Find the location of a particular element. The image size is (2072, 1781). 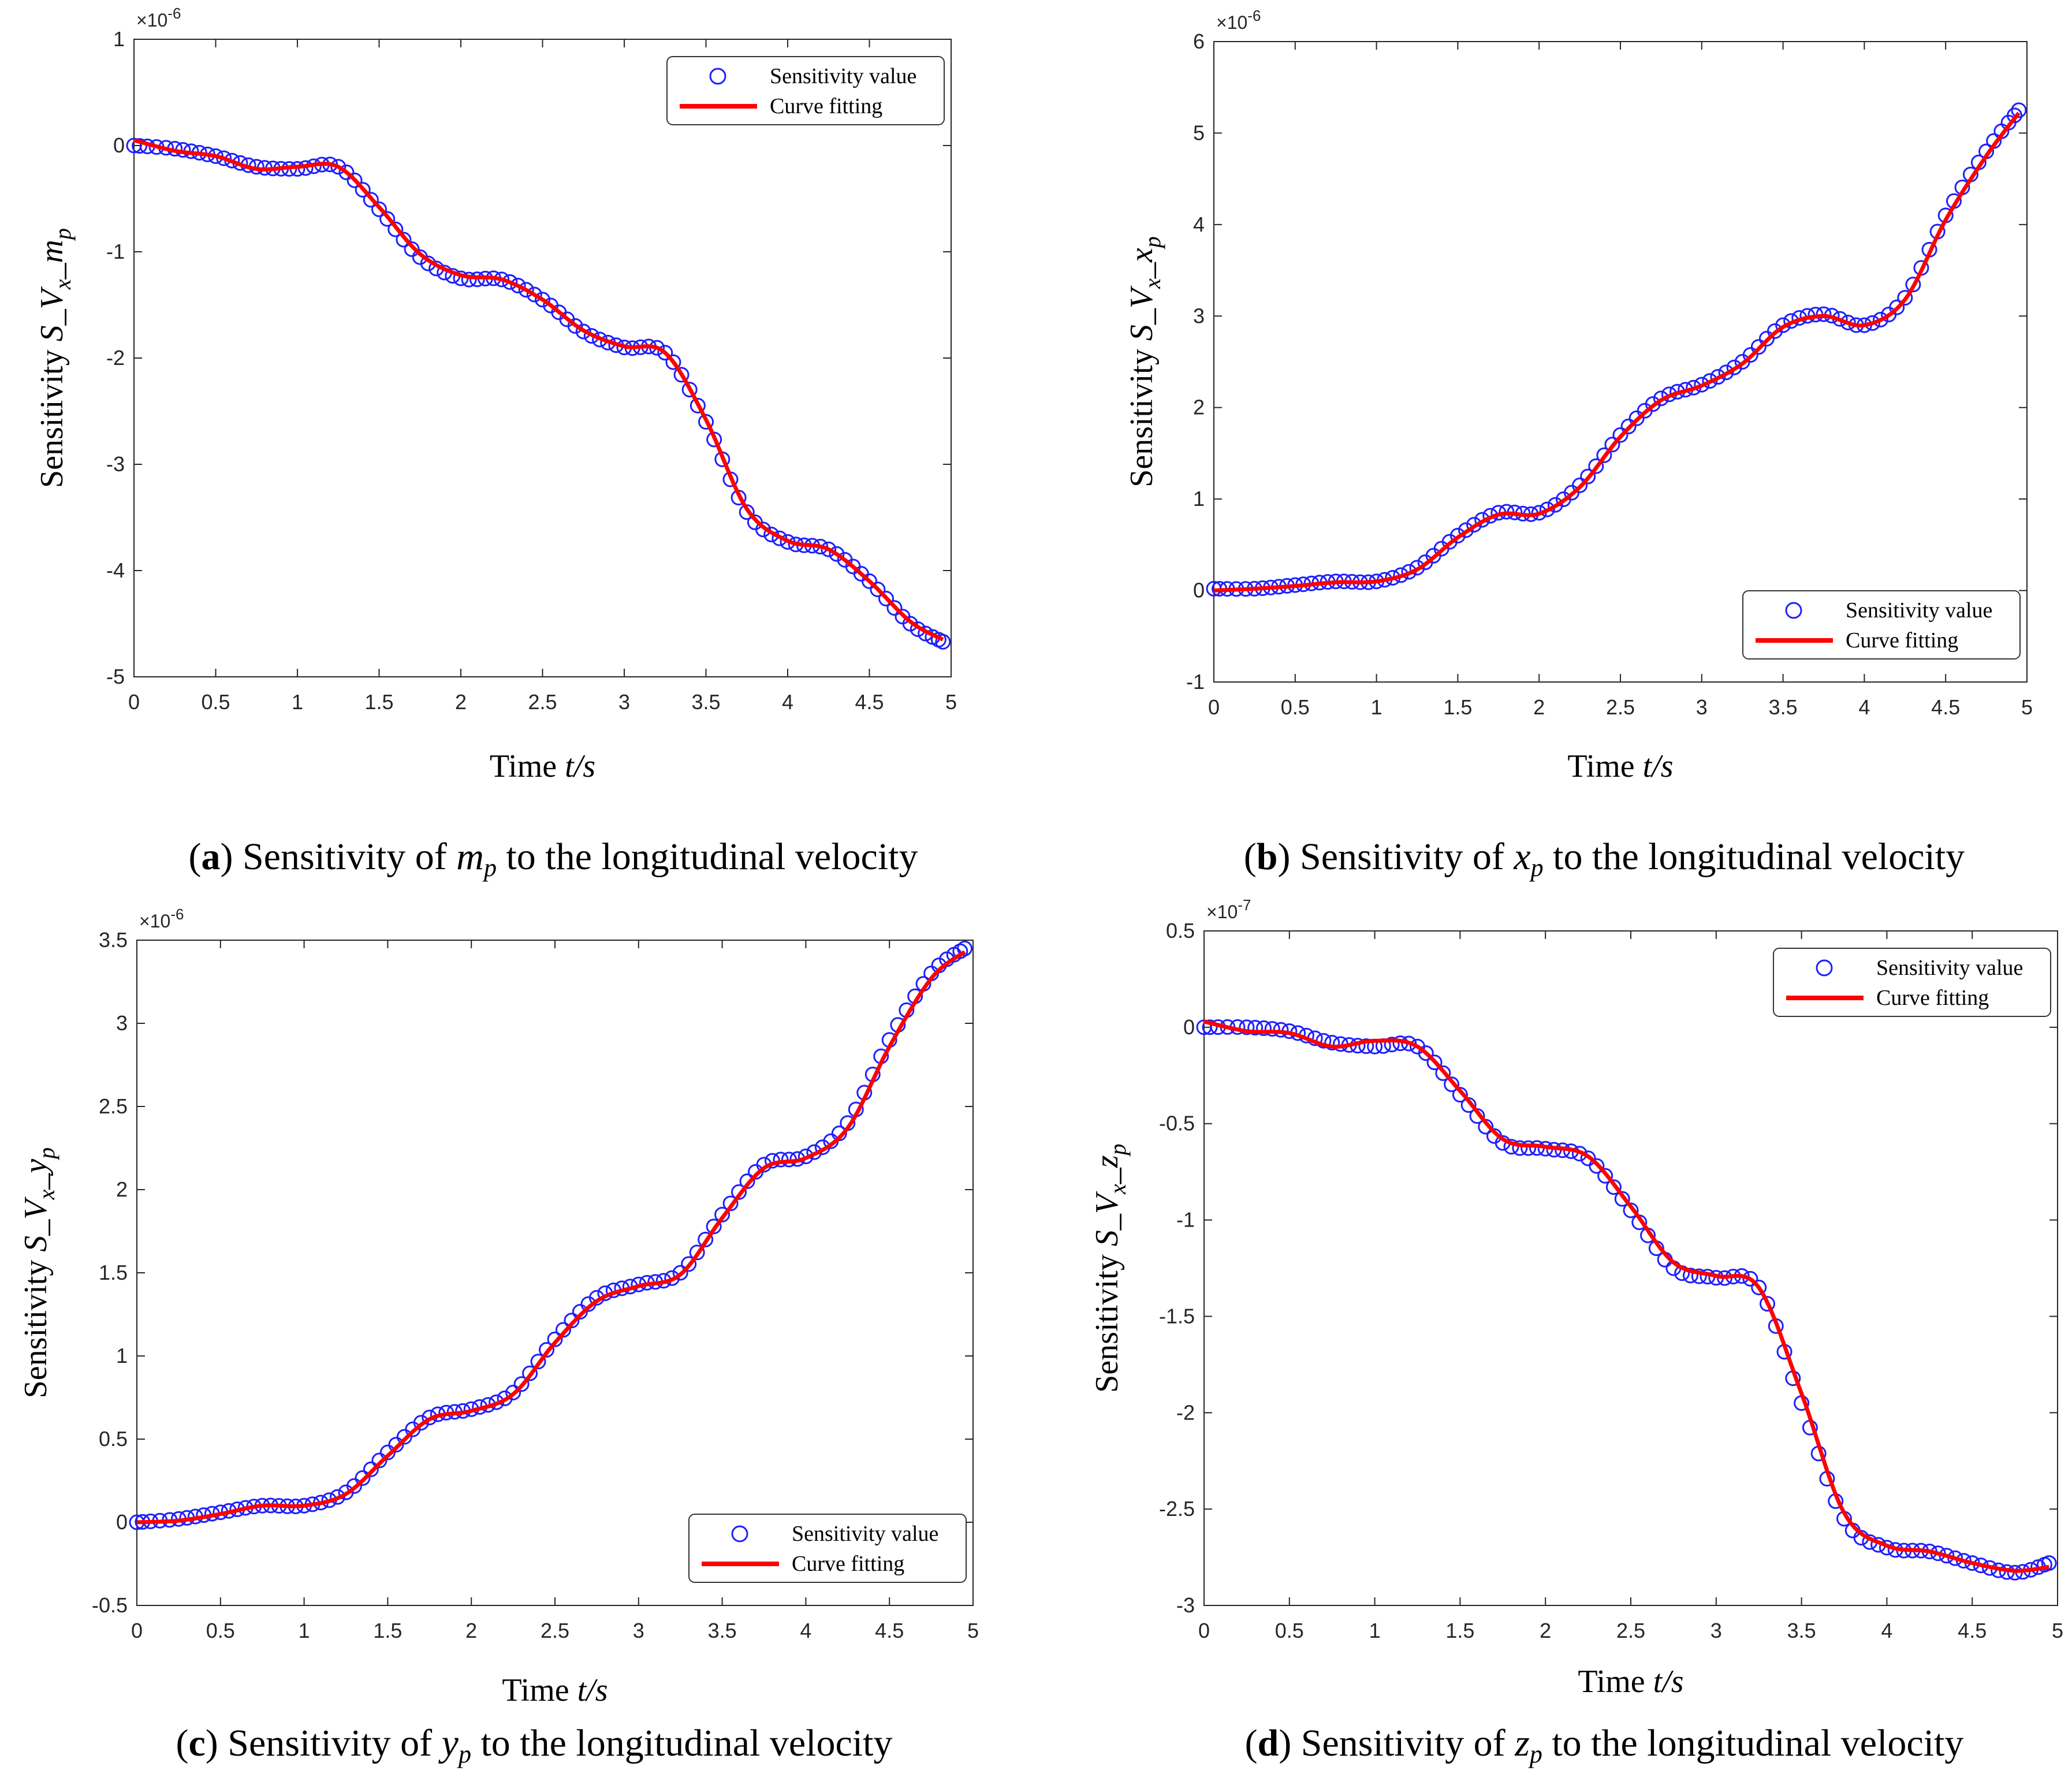

curve-fitting-line is located at coordinates (1626, 1296).